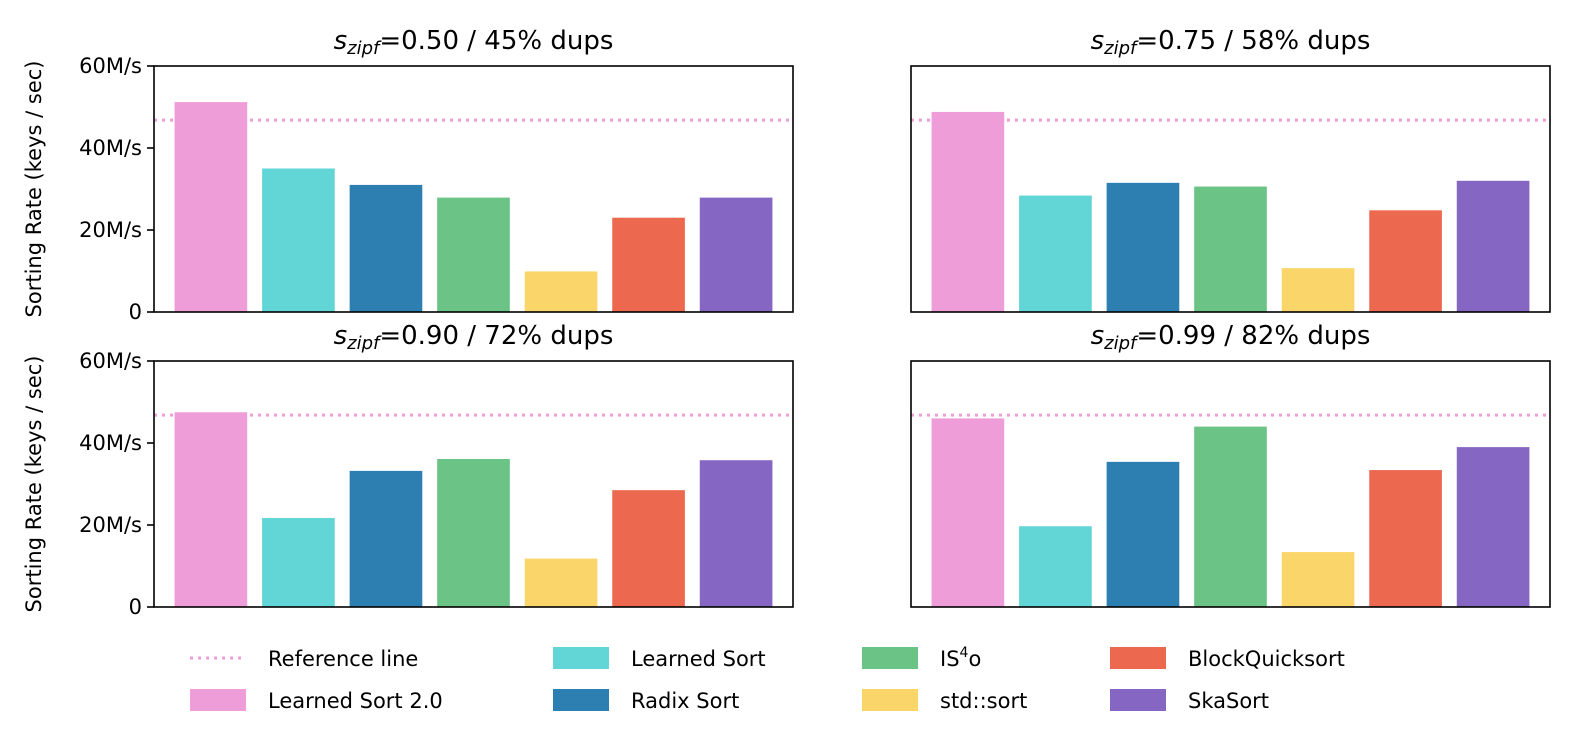 The width and height of the screenshot is (1576, 754). What do you see at coordinates (1266, 659) in the screenshot?
I see `legend-label: BlockQuicksort` at bounding box center [1266, 659].